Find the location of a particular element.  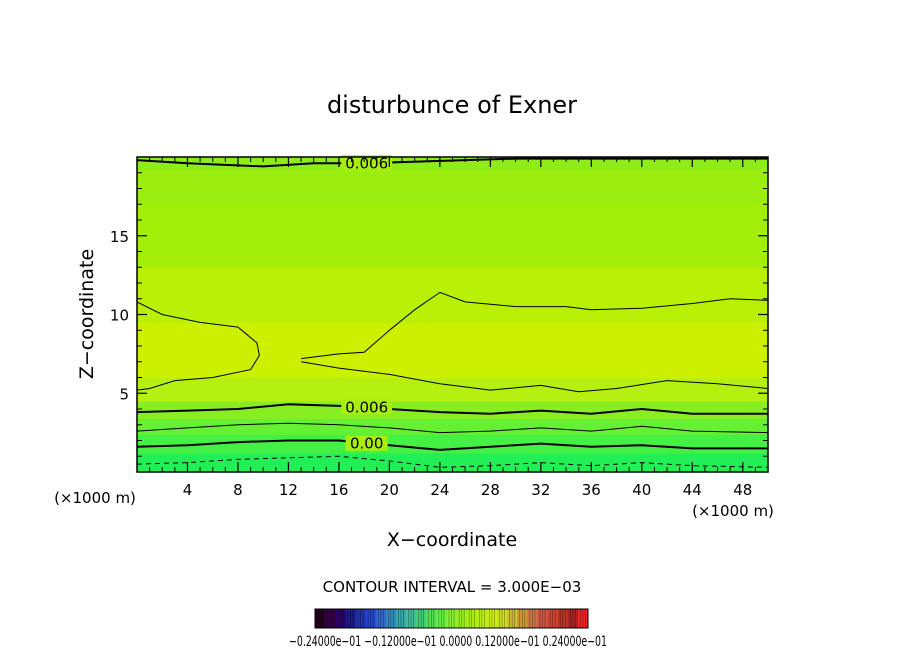

x-tick-label: 28 is located at coordinates (490, 490).